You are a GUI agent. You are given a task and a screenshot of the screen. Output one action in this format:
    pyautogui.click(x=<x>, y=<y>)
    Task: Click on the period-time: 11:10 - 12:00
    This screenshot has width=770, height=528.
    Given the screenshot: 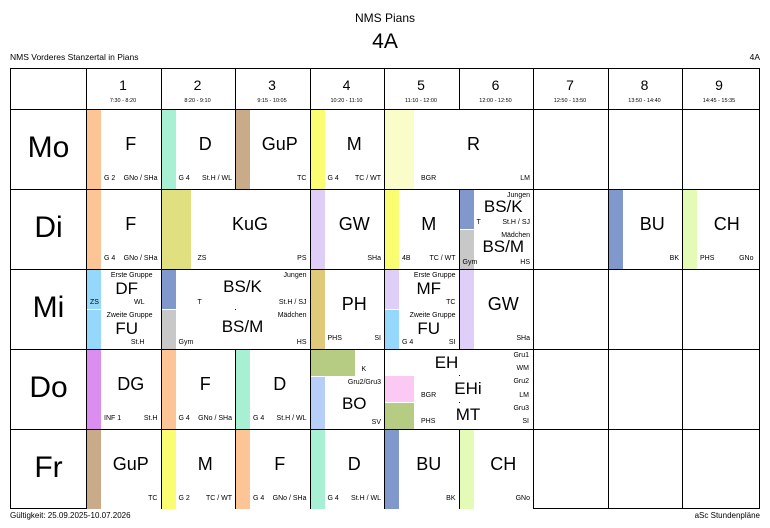 What is the action you would take?
    pyautogui.click(x=420, y=101)
    